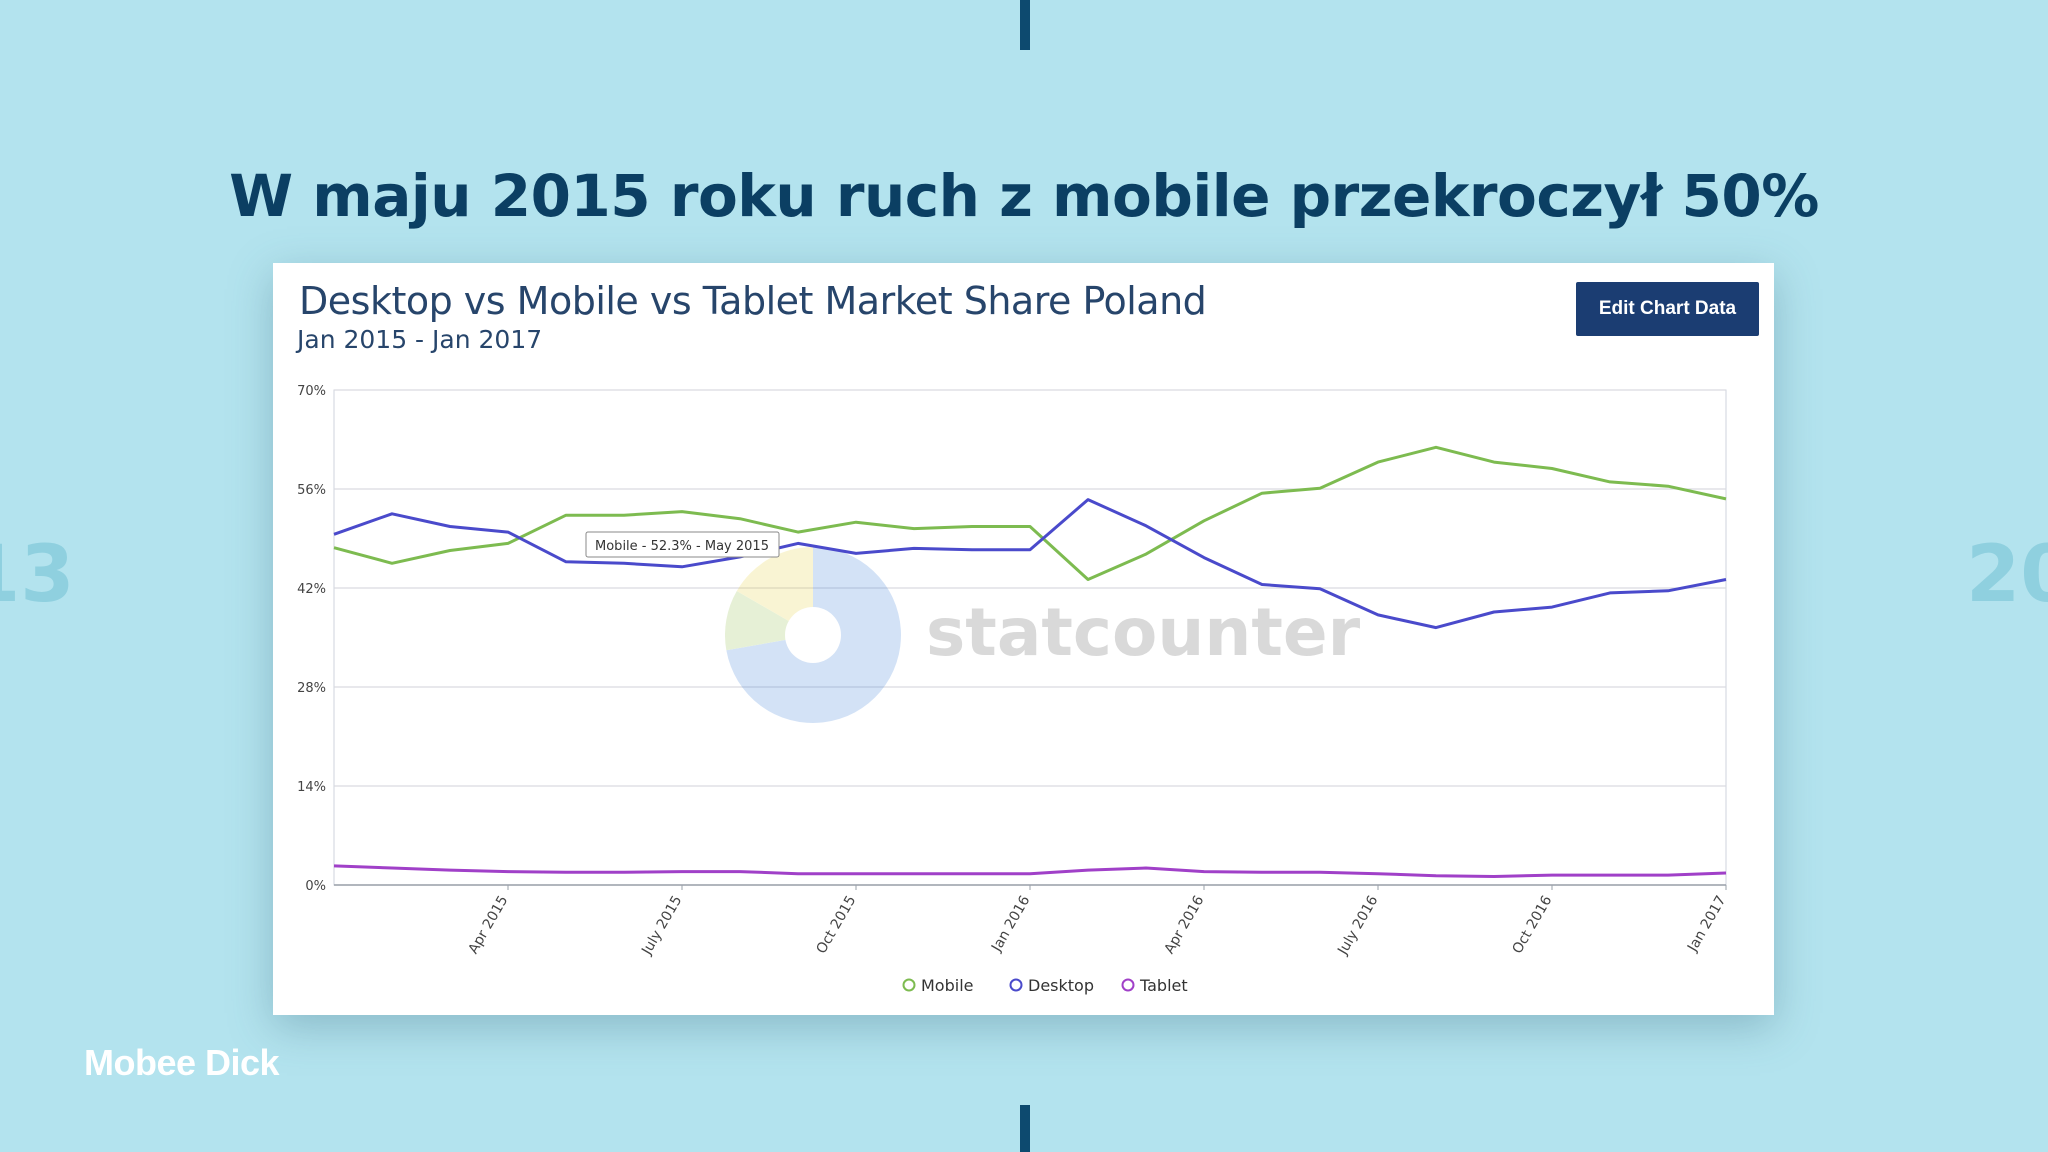  Describe the element at coordinates (909, 985) in the screenshot. I see `legend-marker-mobile` at that location.